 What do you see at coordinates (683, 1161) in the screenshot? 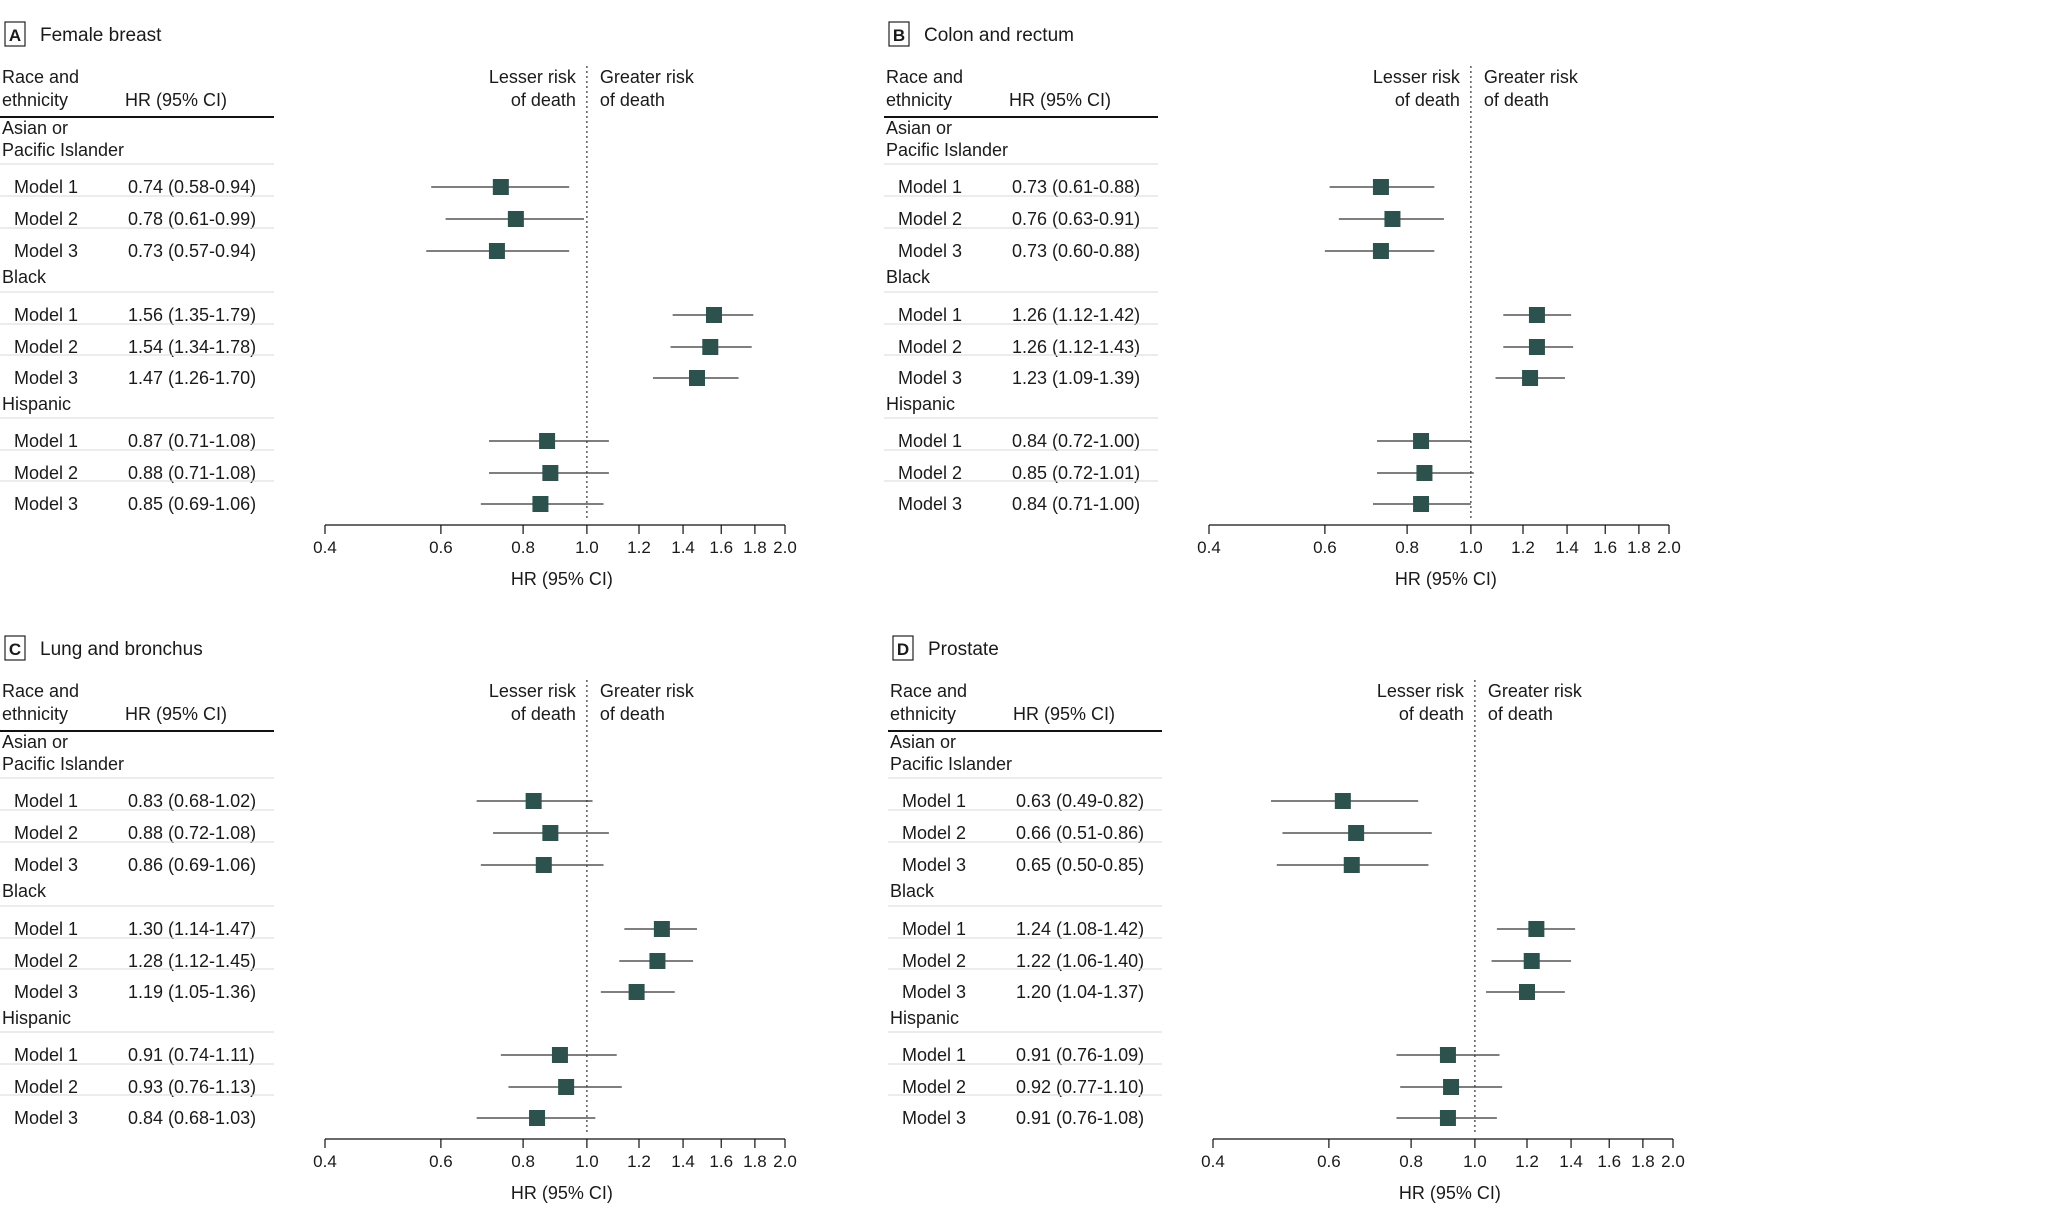
I see `x-tick-label: 1.4` at bounding box center [683, 1161].